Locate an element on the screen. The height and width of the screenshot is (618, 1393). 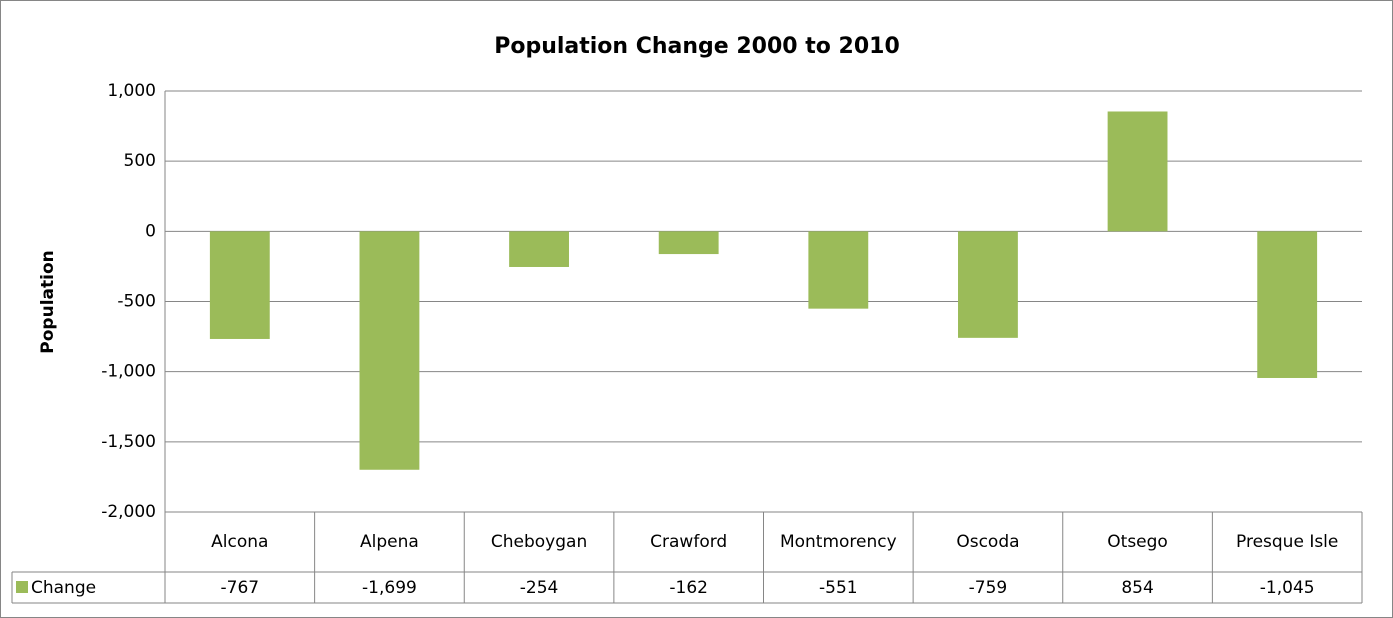
legend-label: Change is located at coordinates (63, 588).